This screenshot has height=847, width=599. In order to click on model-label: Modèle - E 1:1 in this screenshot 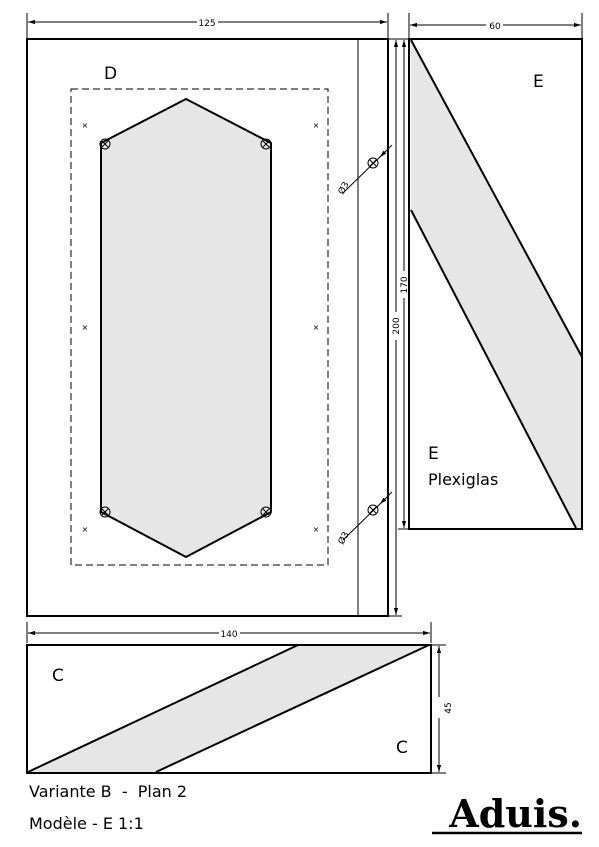, I will do `click(86, 823)`.